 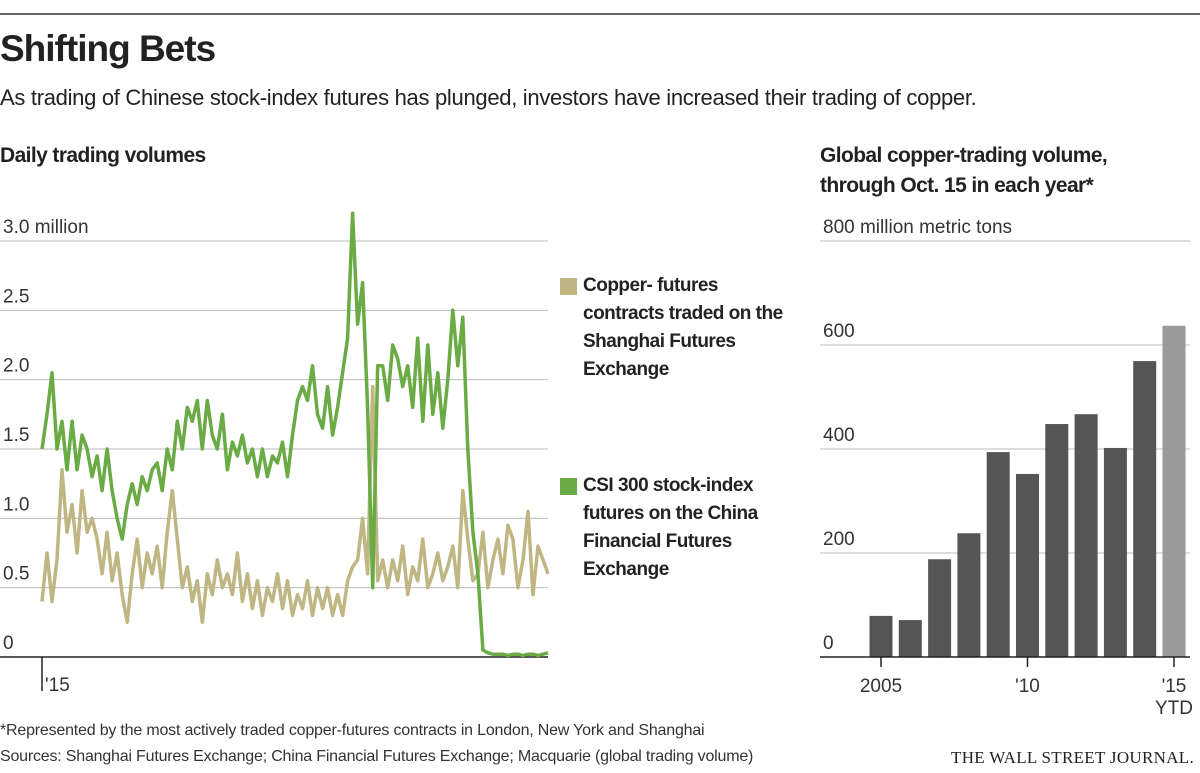 What do you see at coordinates (964, 155) in the screenshot?
I see `chart-title: Global copper-trading volume,` at bounding box center [964, 155].